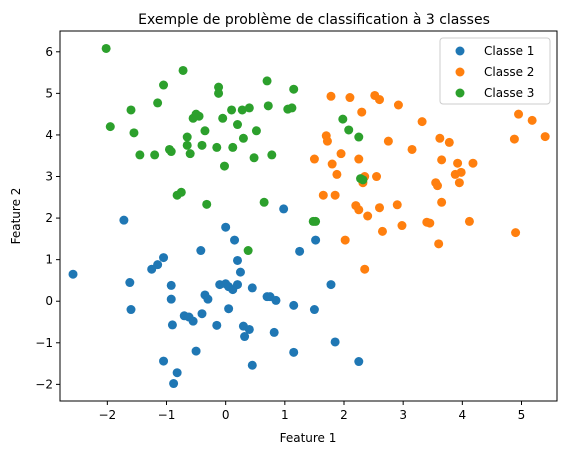 The width and height of the screenshot is (565, 455). What do you see at coordinates (44, 384) in the screenshot?
I see `y-tick-label: −2` at bounding box center [44, 384].